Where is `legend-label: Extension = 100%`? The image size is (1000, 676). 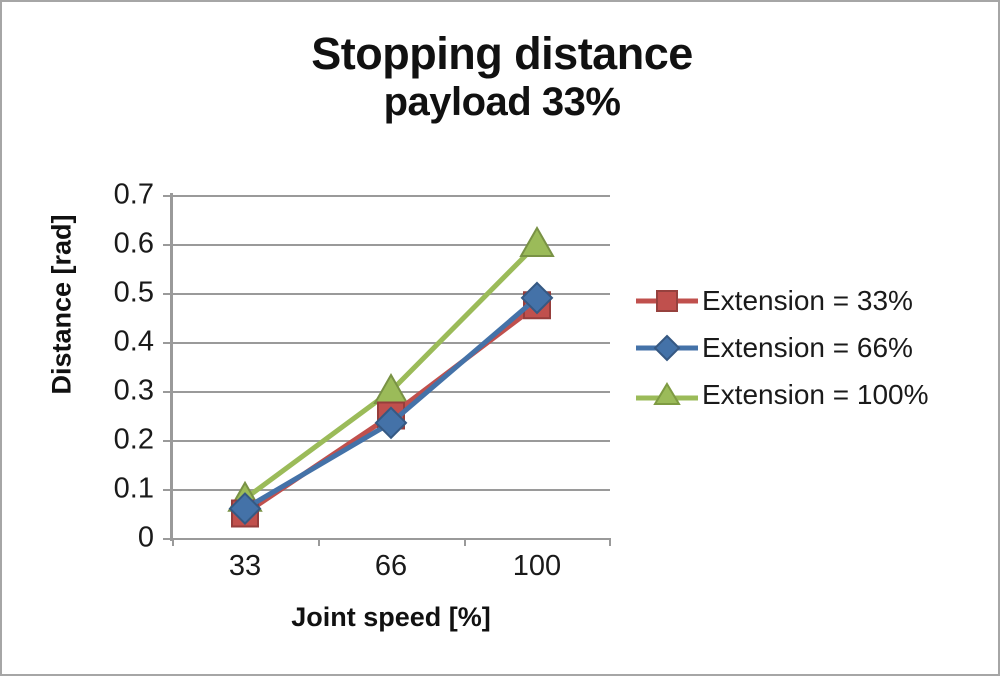
legend-label: Extension = 100% is located at coordinates (815, 394).